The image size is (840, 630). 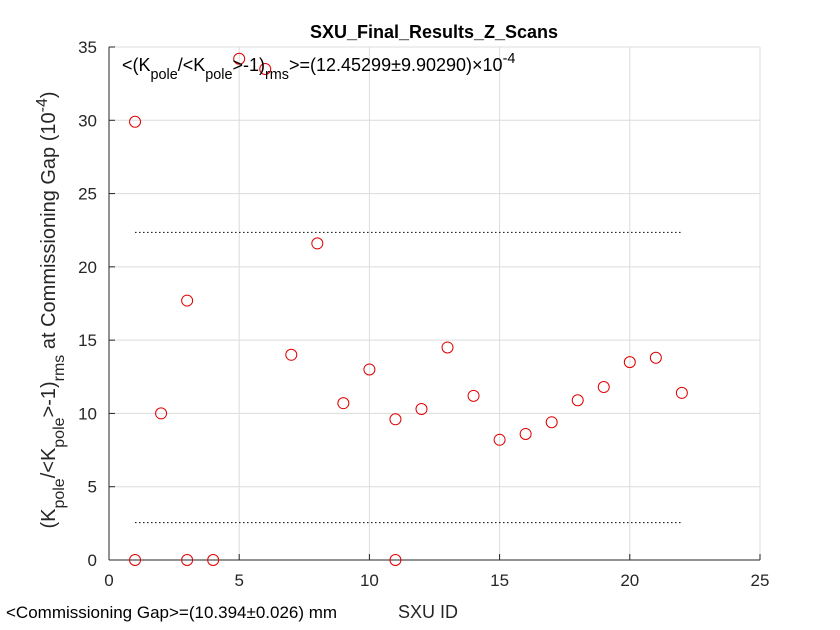 I want to click on x-tick-label: 5, so click(x=238, y=580).